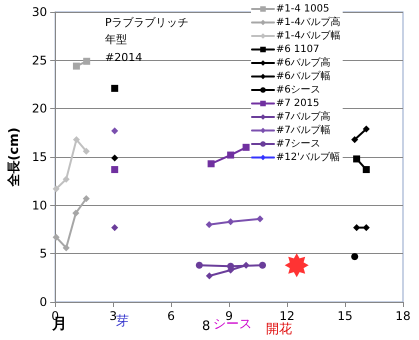 Image resolution: width=419 pixels, height=340 pixels. Describe the element at coordinates (44, 302) in the screenshot. I see `y-tick-label: 0` at that location.